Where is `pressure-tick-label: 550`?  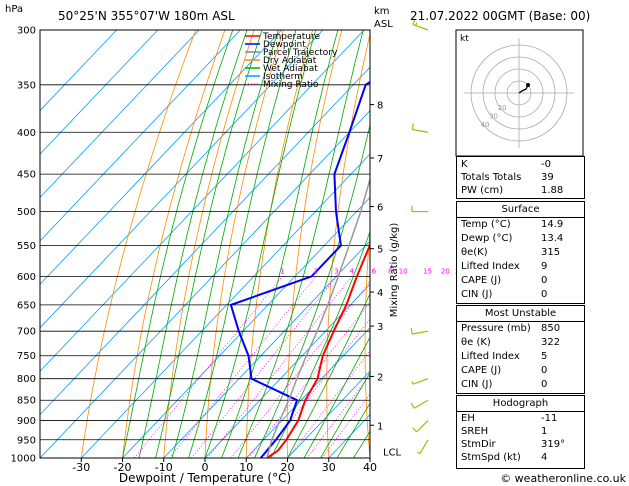 pressure-tick-label: 550 is located at coordinates (26, 246).